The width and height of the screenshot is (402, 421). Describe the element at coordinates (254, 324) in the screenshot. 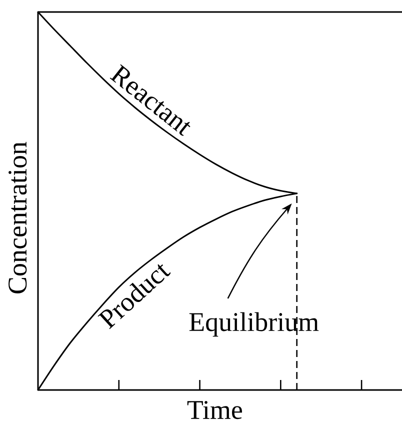

I see `annotation: Equilibrium` at that location.